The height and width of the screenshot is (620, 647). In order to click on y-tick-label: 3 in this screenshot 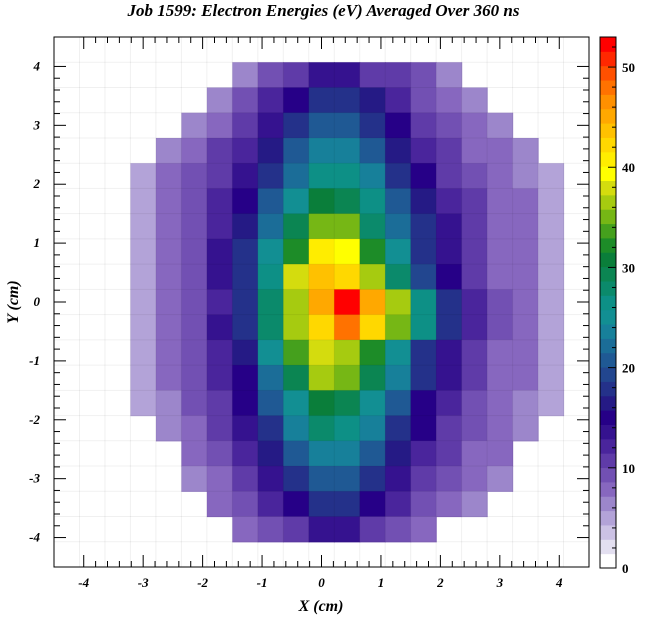, I will do `click(37, 124)`.